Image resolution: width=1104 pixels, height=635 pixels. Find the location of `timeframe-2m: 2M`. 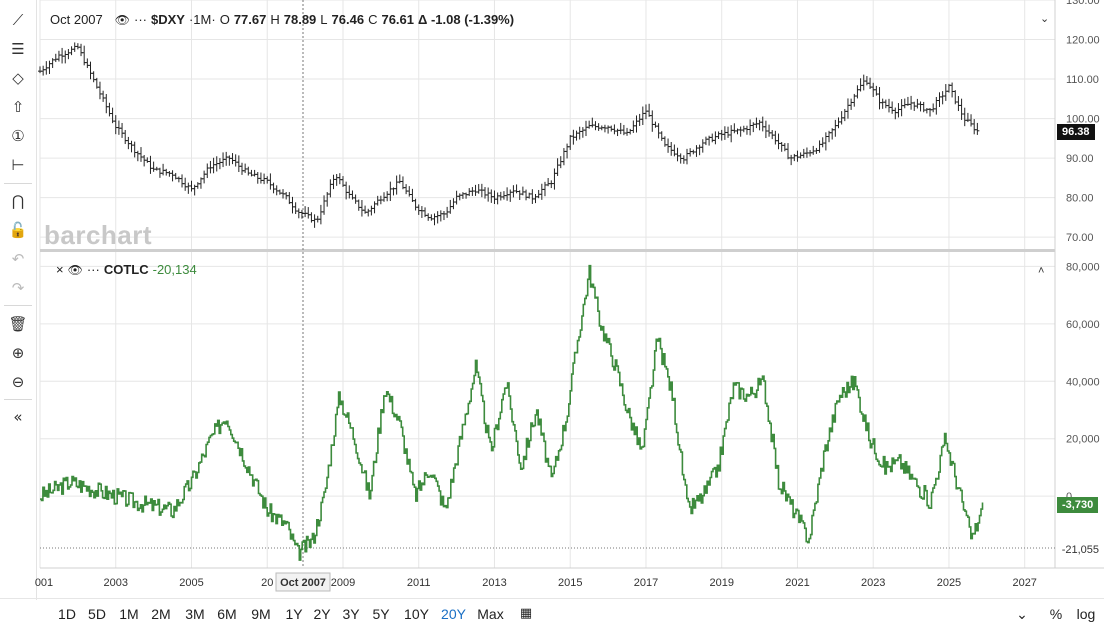

timeframe-2m: 2M is located at coordinates (161, 614).